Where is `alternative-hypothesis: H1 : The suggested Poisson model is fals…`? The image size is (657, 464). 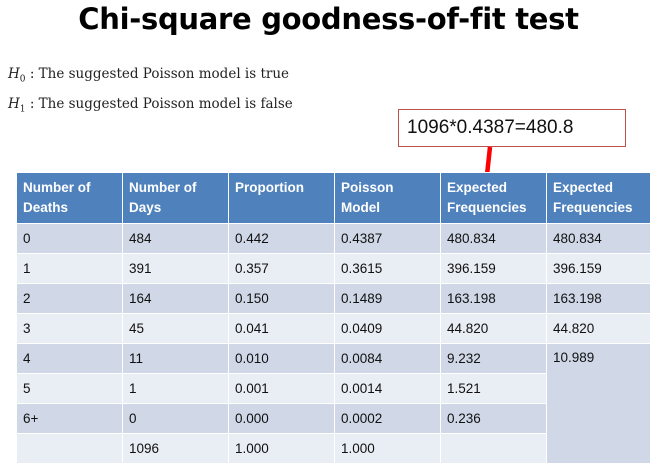 alternative-hypothesis: H1 : The suggested Poisson model is fals… is located at coordinates (150, 105).